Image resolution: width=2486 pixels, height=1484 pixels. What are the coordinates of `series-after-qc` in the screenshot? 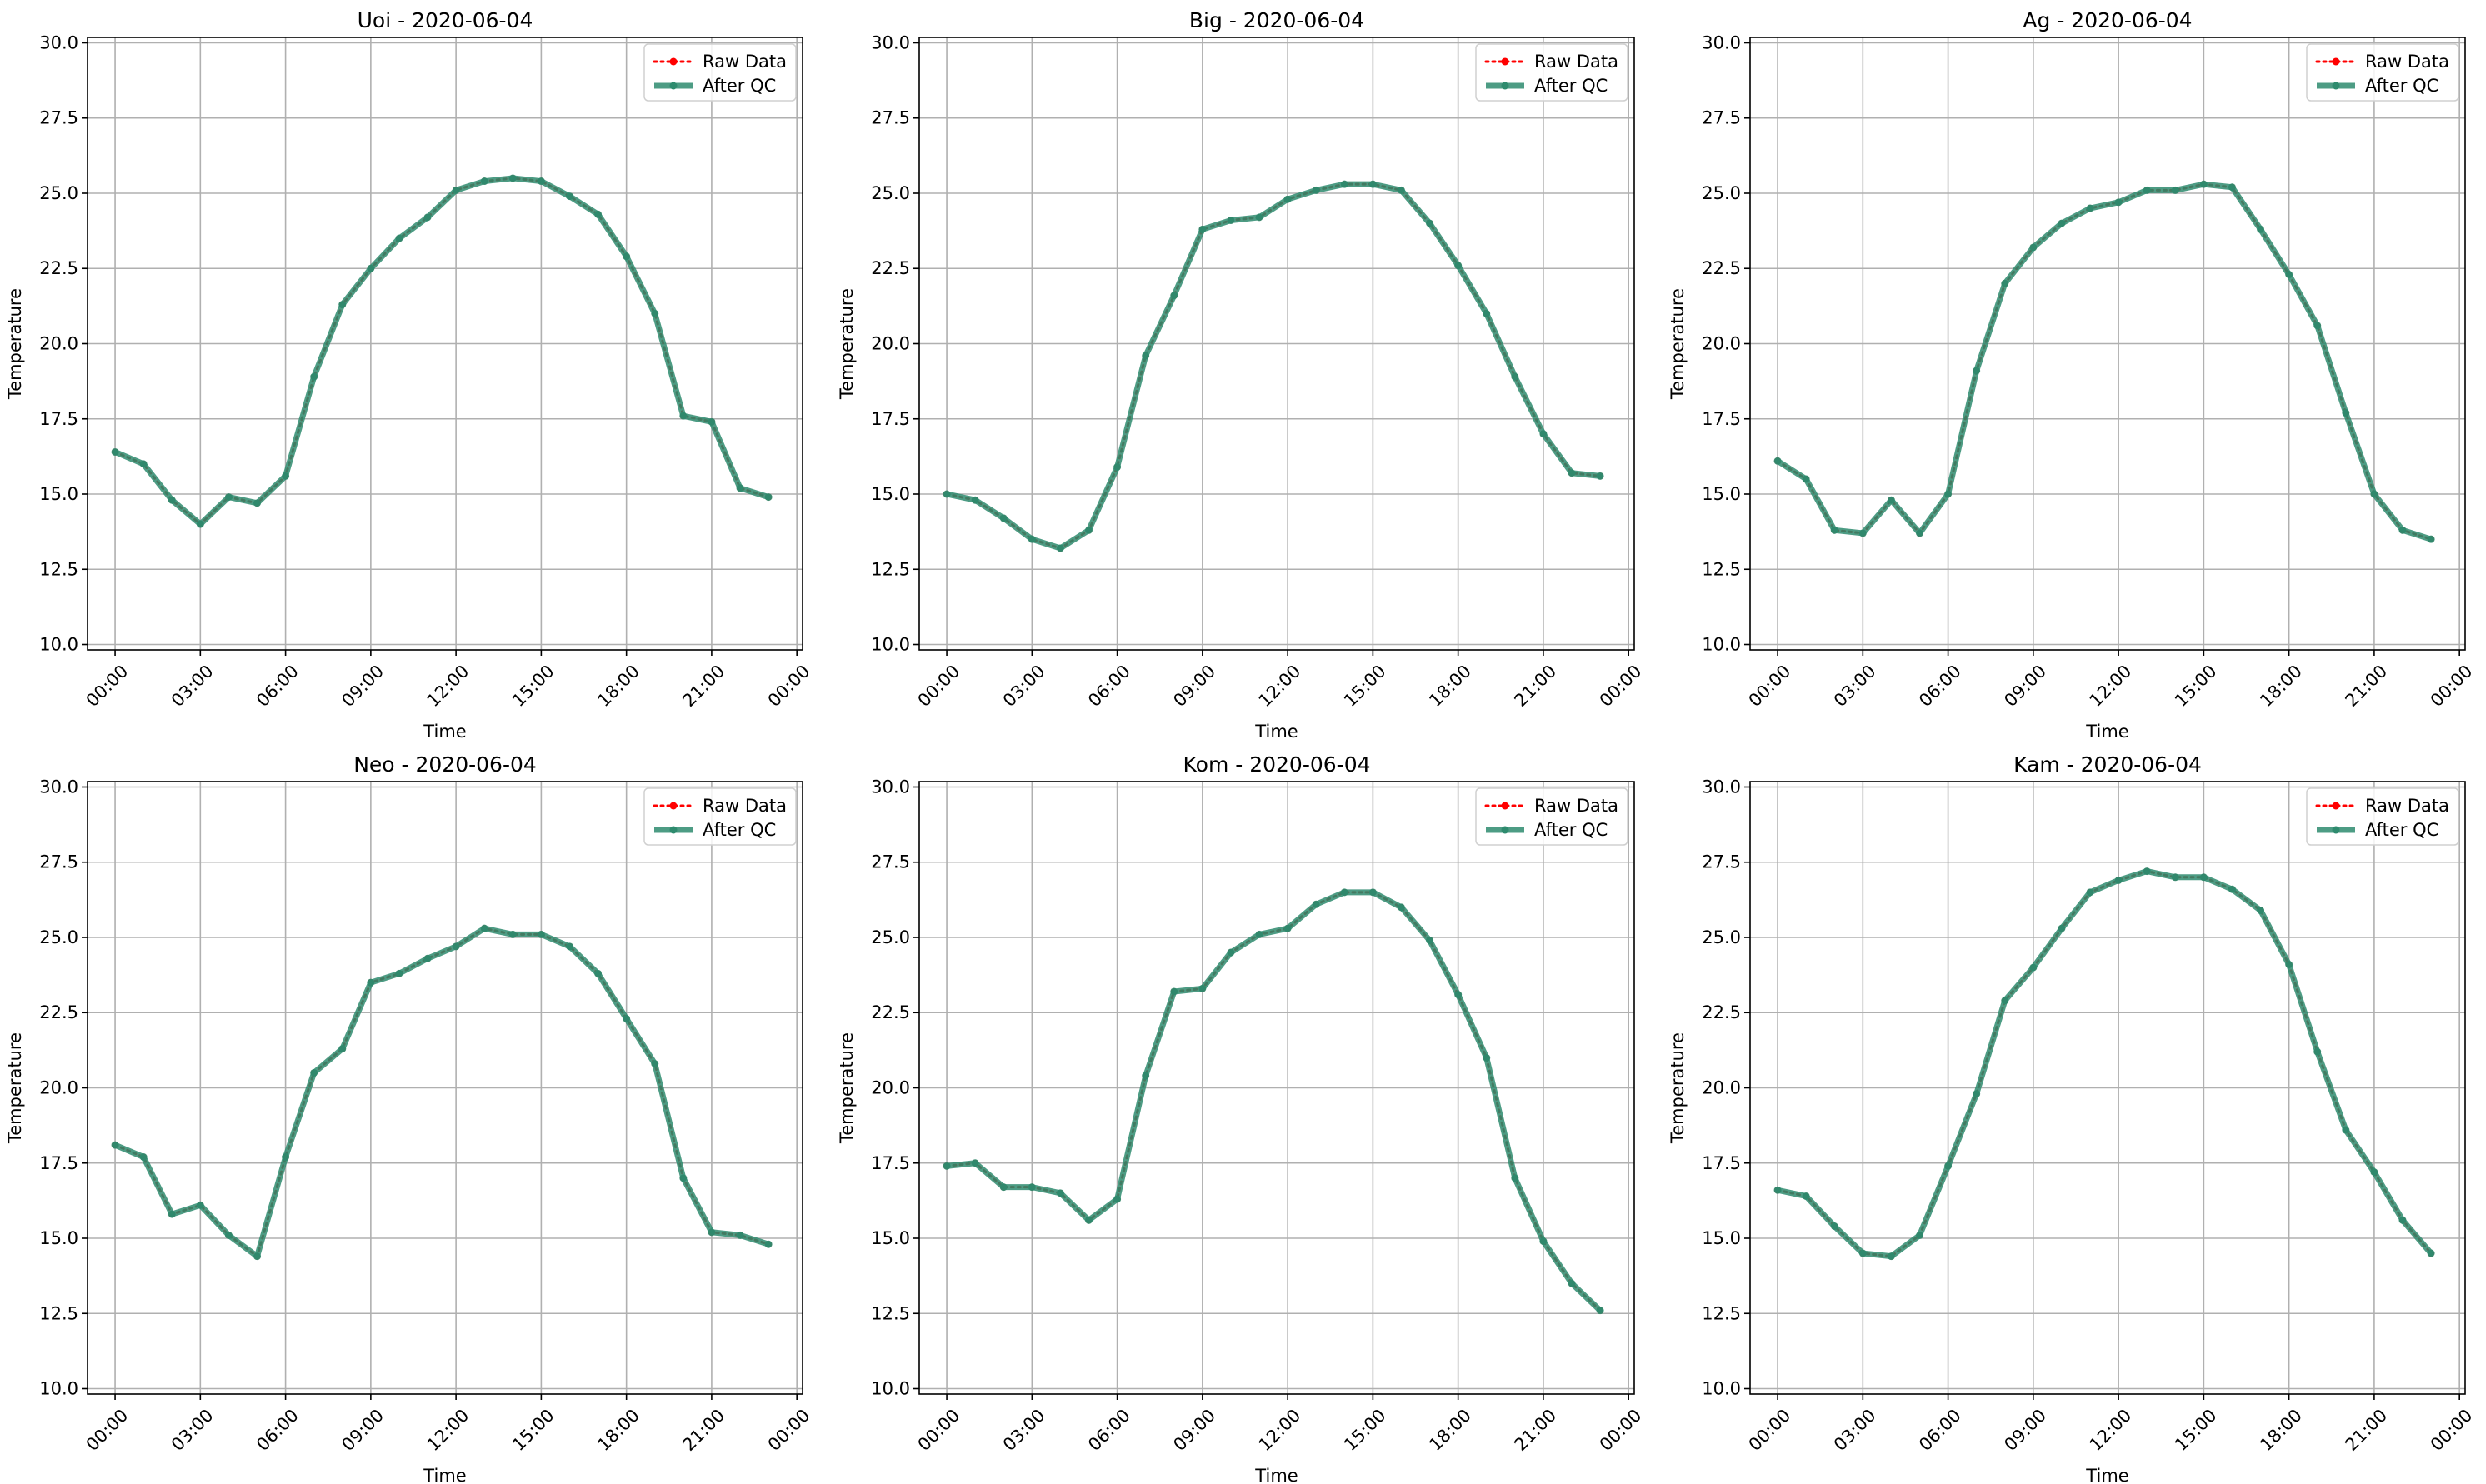 It's located at (442, 351).